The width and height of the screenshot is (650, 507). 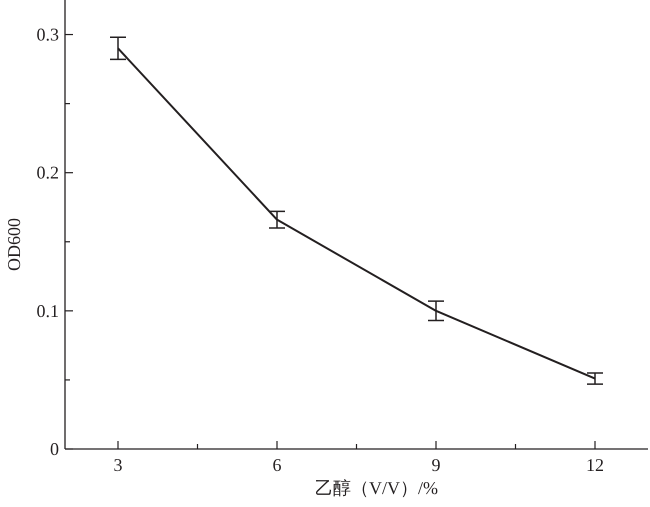 I want to click on y-tick-label: 0.3, so click(x=47, y=34).